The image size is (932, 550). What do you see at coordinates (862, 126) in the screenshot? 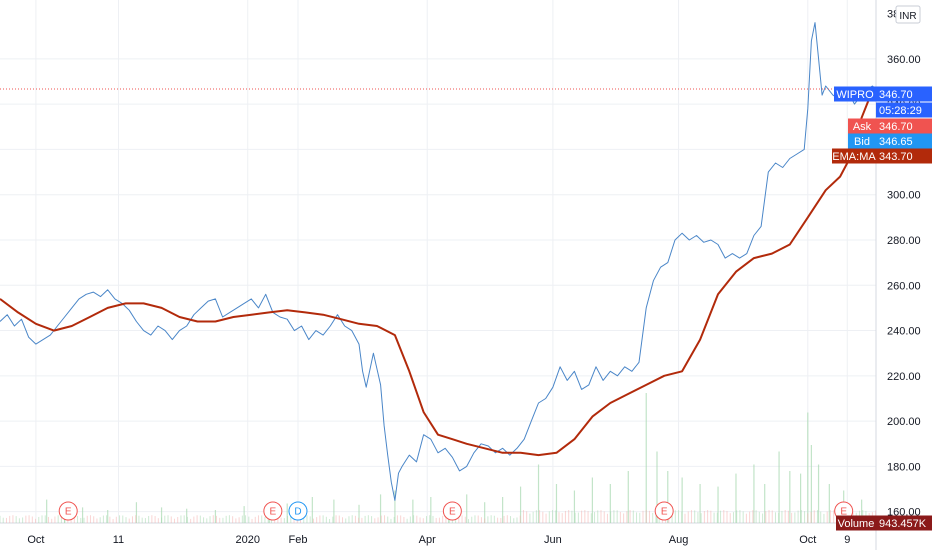
I see `price-tag-ask-label-bg` at bounding box center [862, 126].